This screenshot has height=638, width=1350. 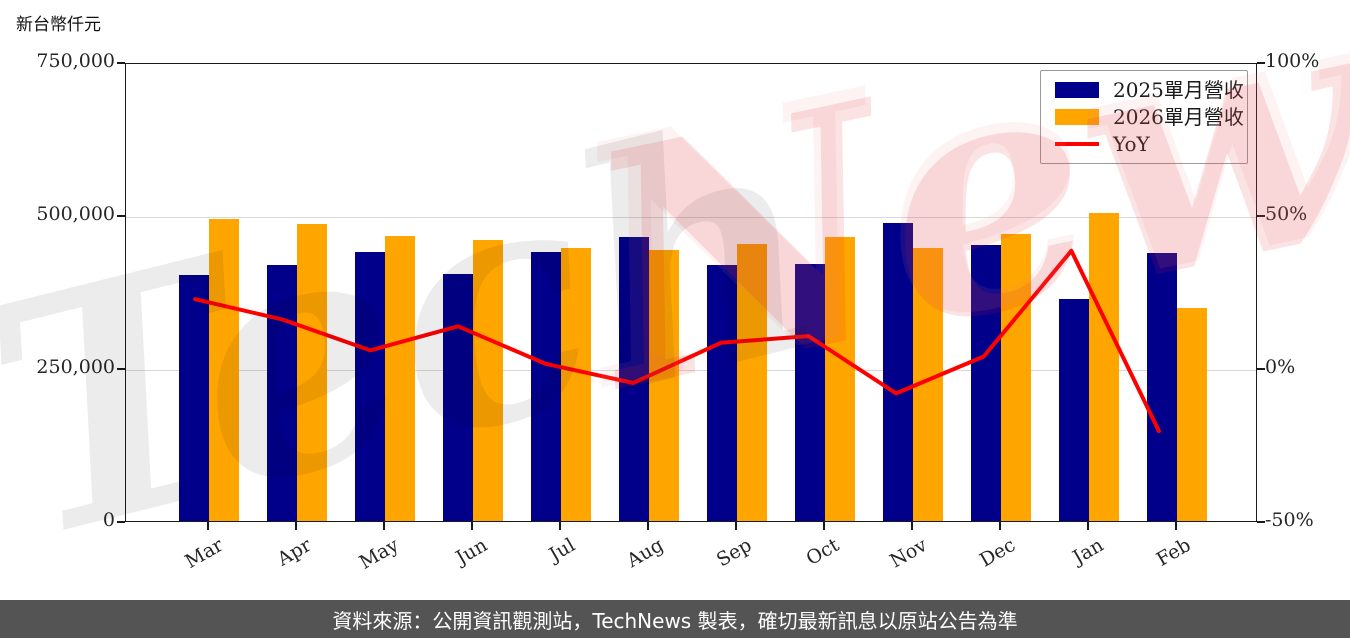 What do you see at coordinates (664, 385) in the screenshot?
I see `bar-2026-aug` at bounding box center [664, 385].